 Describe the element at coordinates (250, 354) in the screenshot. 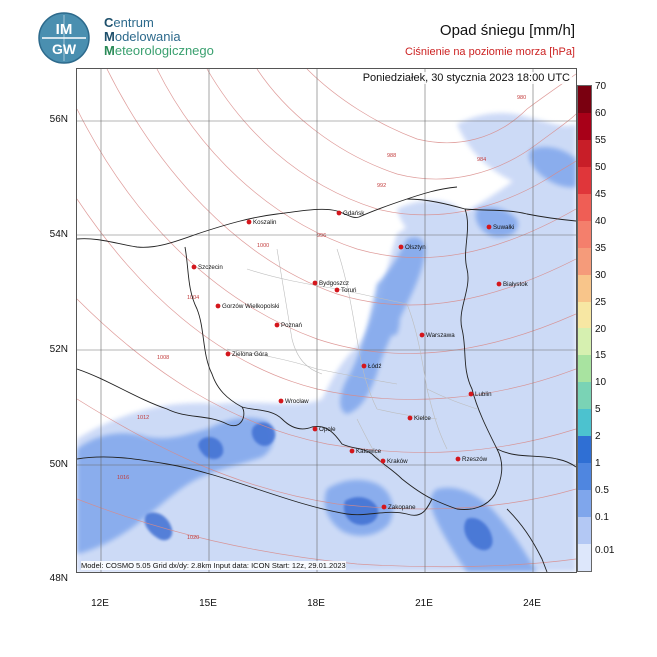

I see `city-label: Zielona Góra` at that location.